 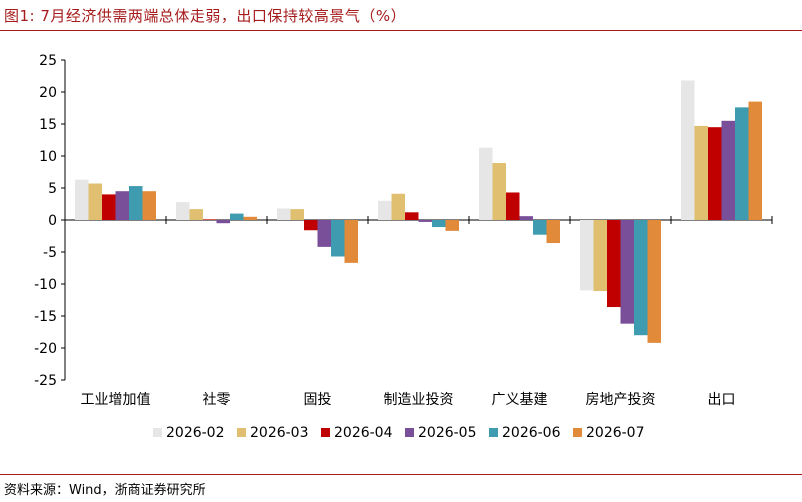 I want to click on legend-label: 2026-05, so click(x=447, y=433).